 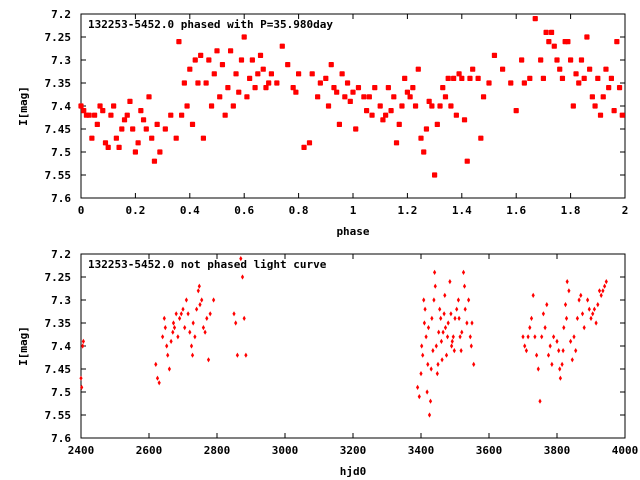 What do you see at coordinates (81, 450) in the screenshot?
I see `unphased-x-tick-label: 2400` at bounding box center [81, 450].